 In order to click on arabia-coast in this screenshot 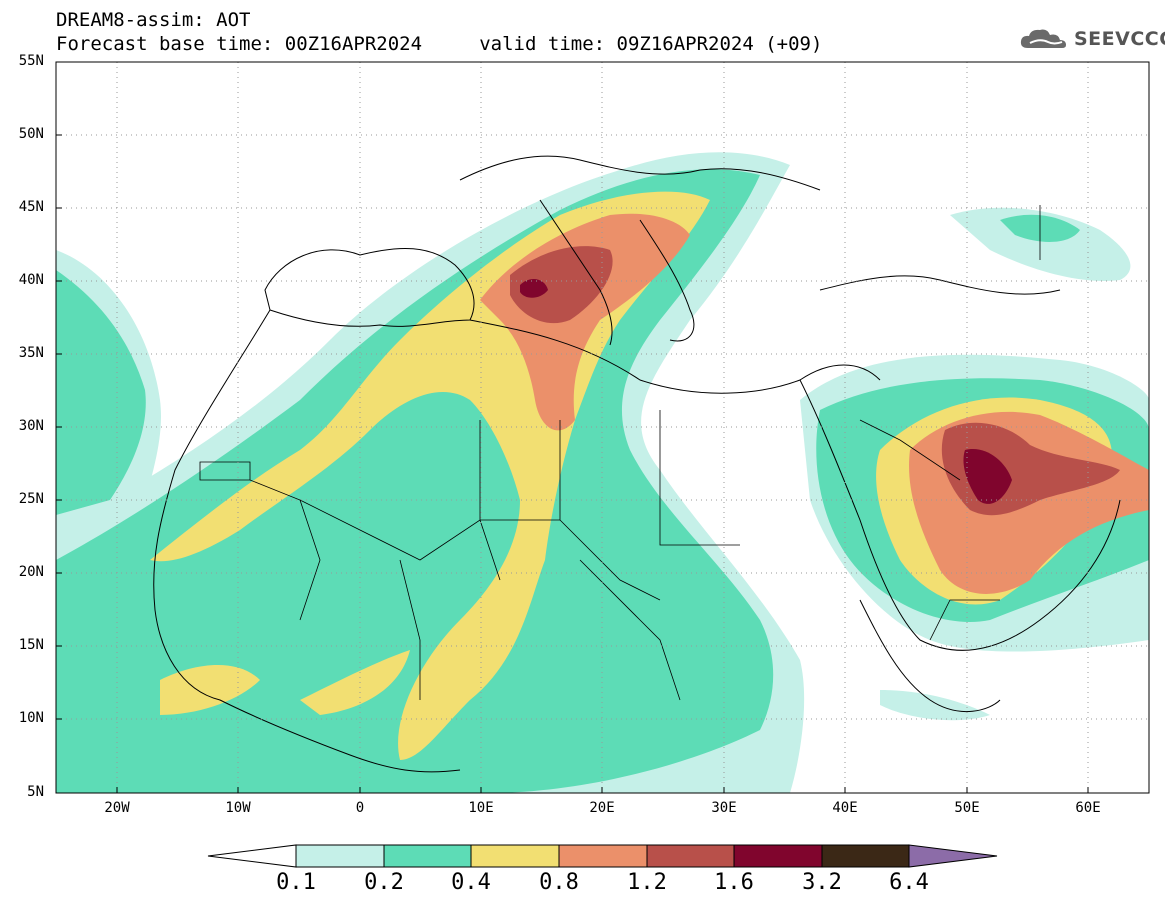, I will do `click(960, 515)`.